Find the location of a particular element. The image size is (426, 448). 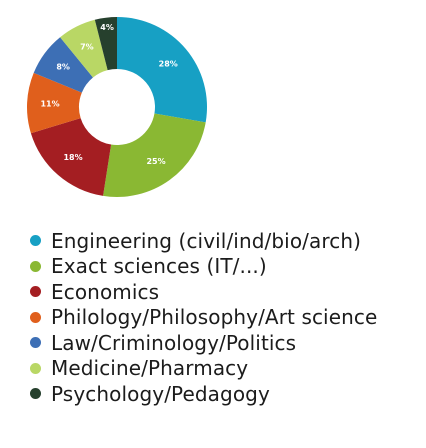

slice-label-psychology-pedagogy: 4% is located at coordinates (107, 27).